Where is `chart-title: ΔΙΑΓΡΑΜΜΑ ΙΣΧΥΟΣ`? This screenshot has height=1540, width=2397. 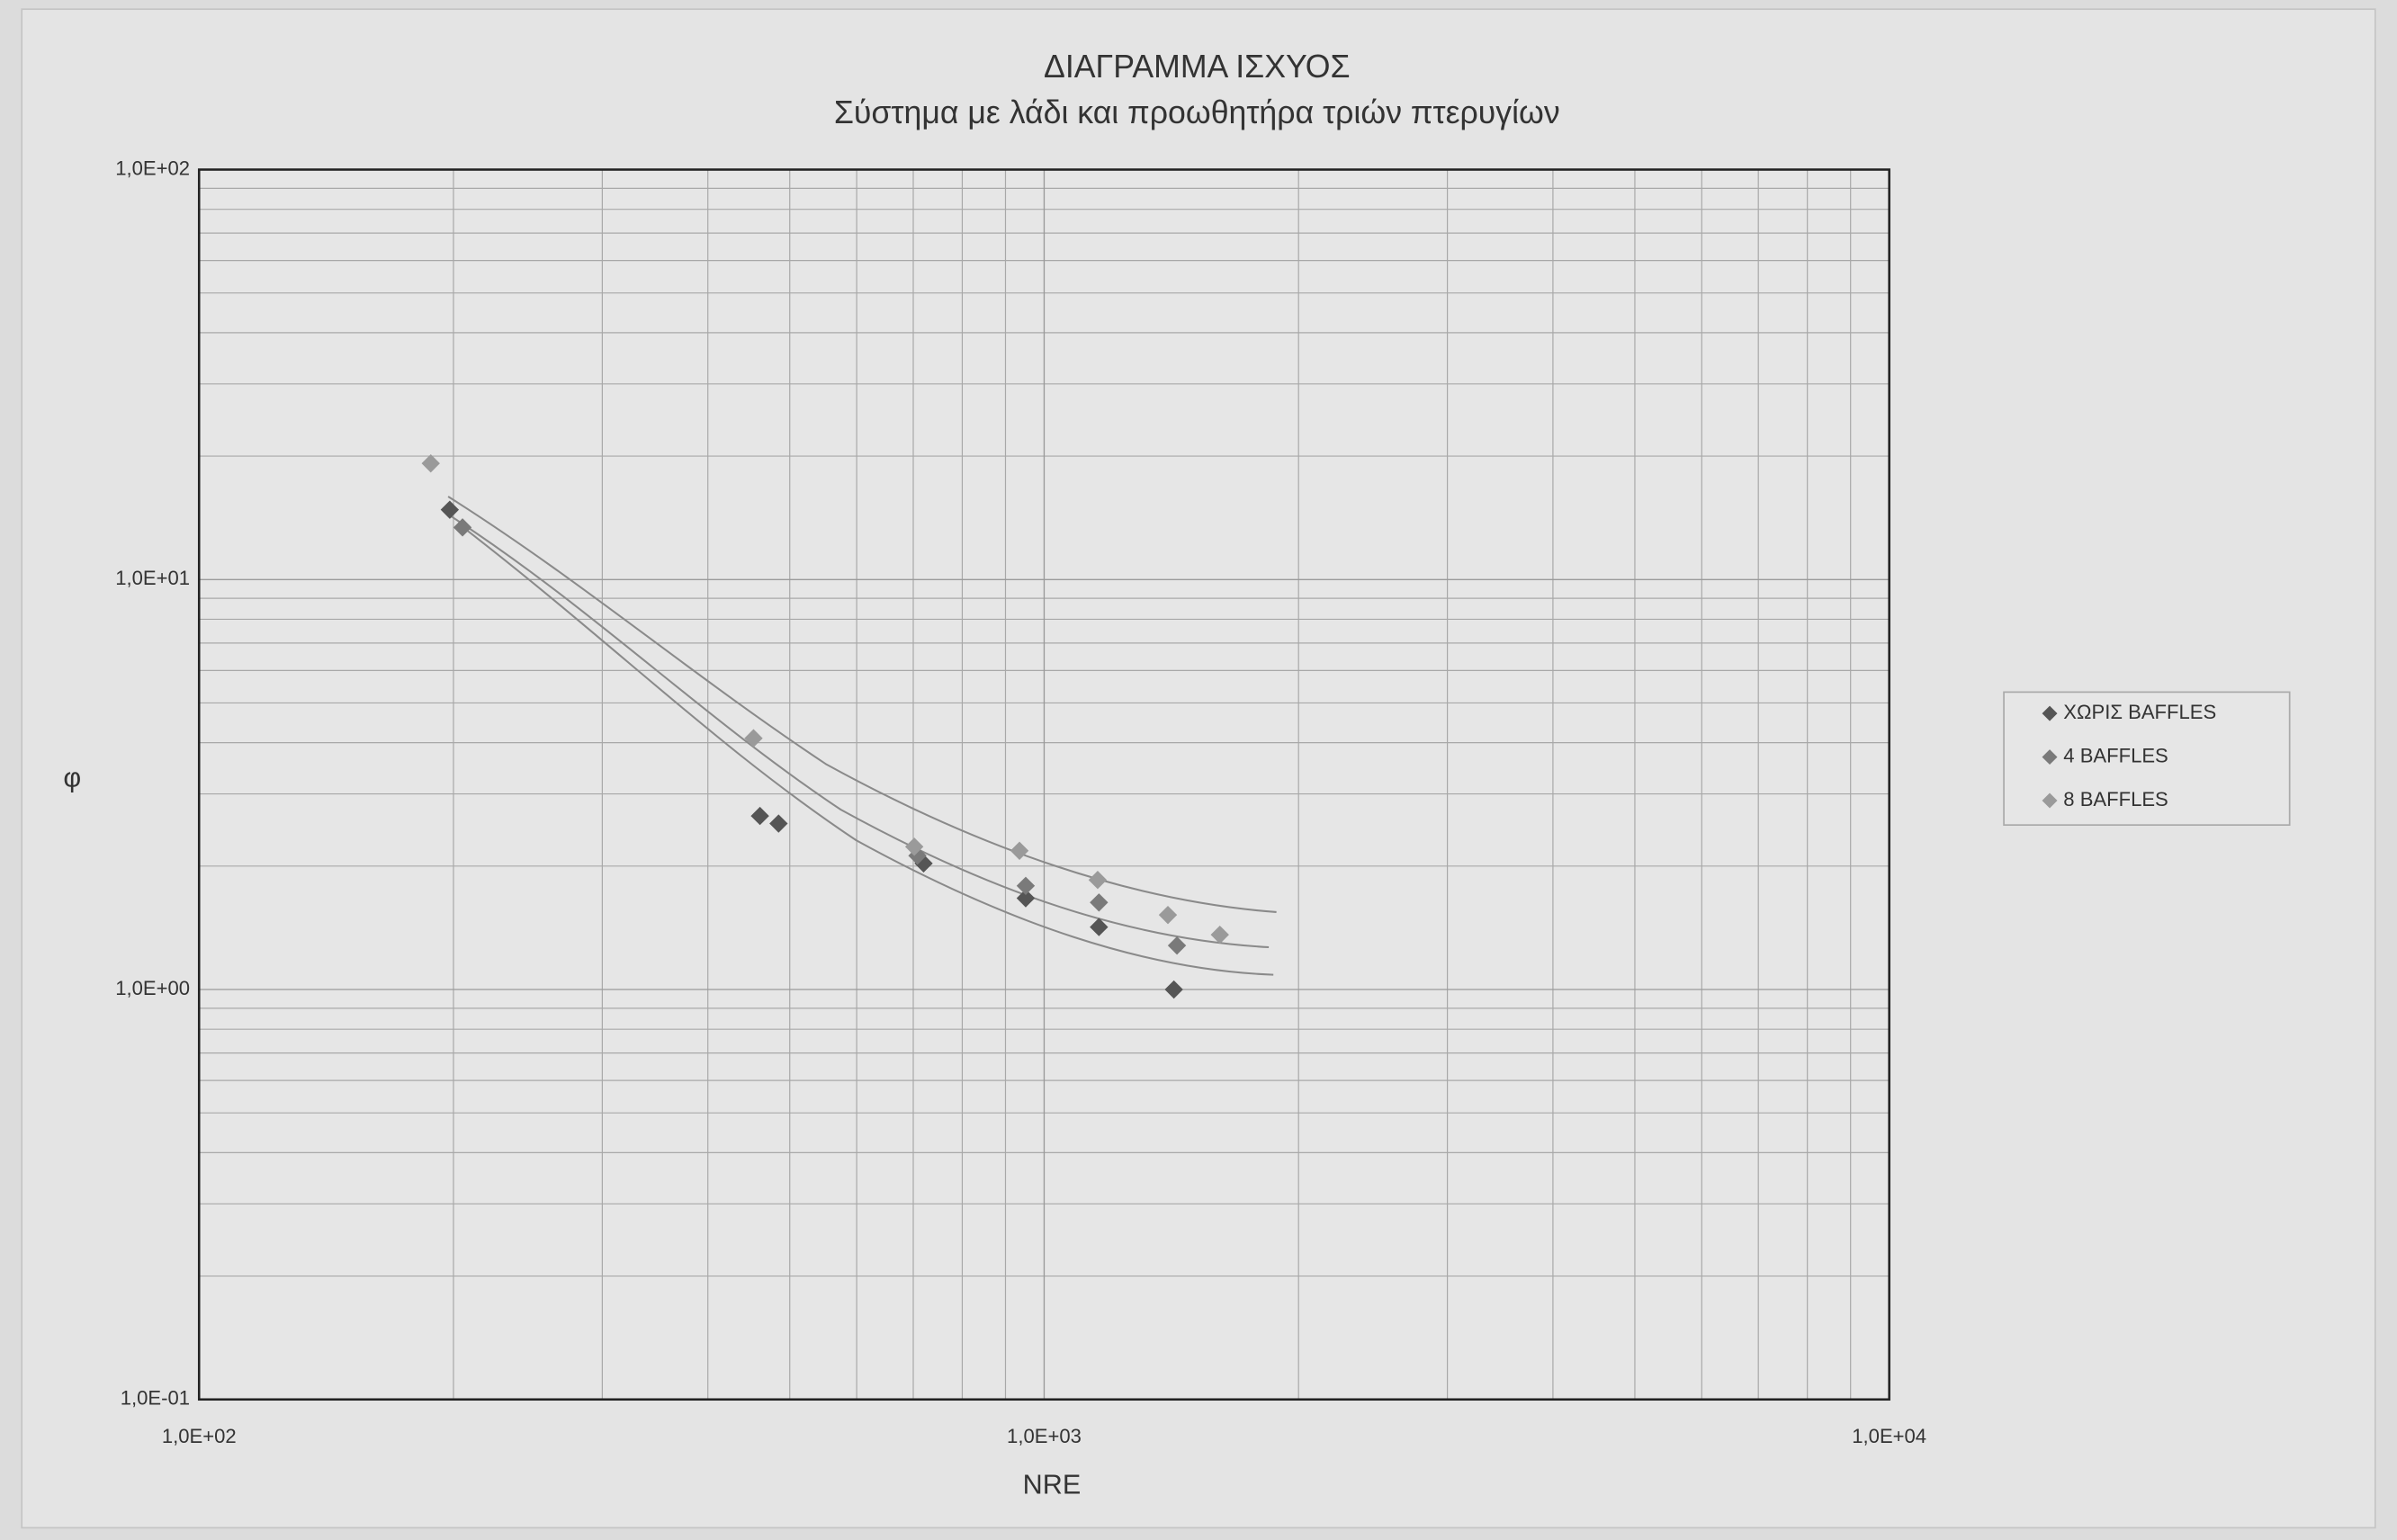 chart-title: ΔΙΑΓΡΑΜΜΑ ΙΣΧΥΟΣ is located at coordinates (1197, 67).